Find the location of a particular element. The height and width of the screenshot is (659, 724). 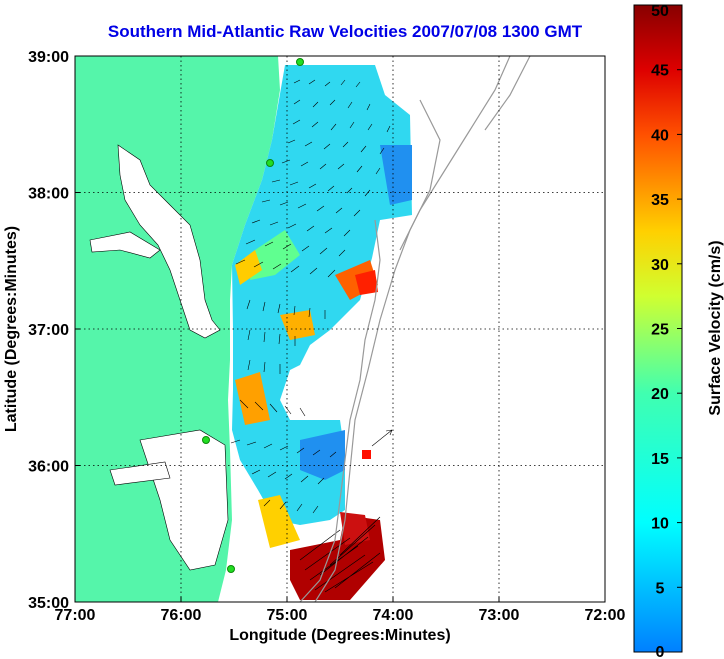

y-tick-label: 39:00 is located at coordinates (48, 57).